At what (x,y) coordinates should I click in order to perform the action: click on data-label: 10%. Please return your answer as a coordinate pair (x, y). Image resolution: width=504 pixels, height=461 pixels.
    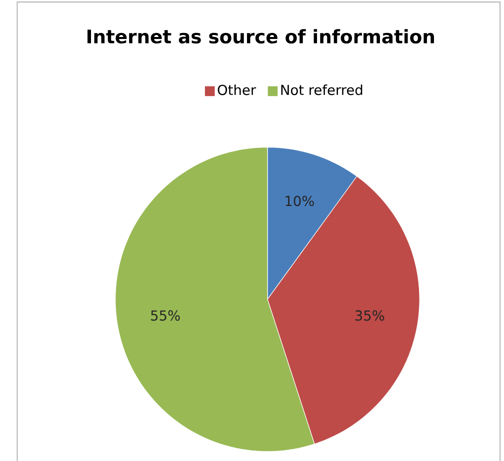
    Looking at the image, I should click on (300, 201).